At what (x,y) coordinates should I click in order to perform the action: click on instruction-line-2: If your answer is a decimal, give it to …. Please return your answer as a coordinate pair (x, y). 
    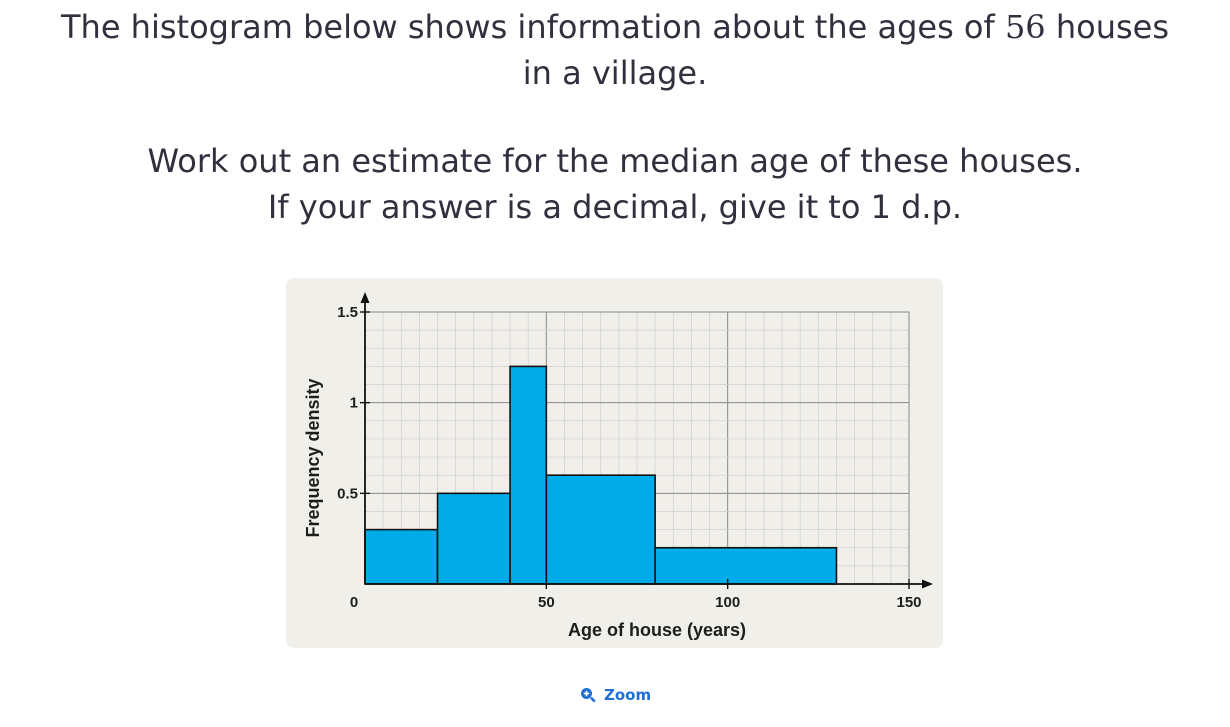
    Looking at the image, I should click on (615, 207).